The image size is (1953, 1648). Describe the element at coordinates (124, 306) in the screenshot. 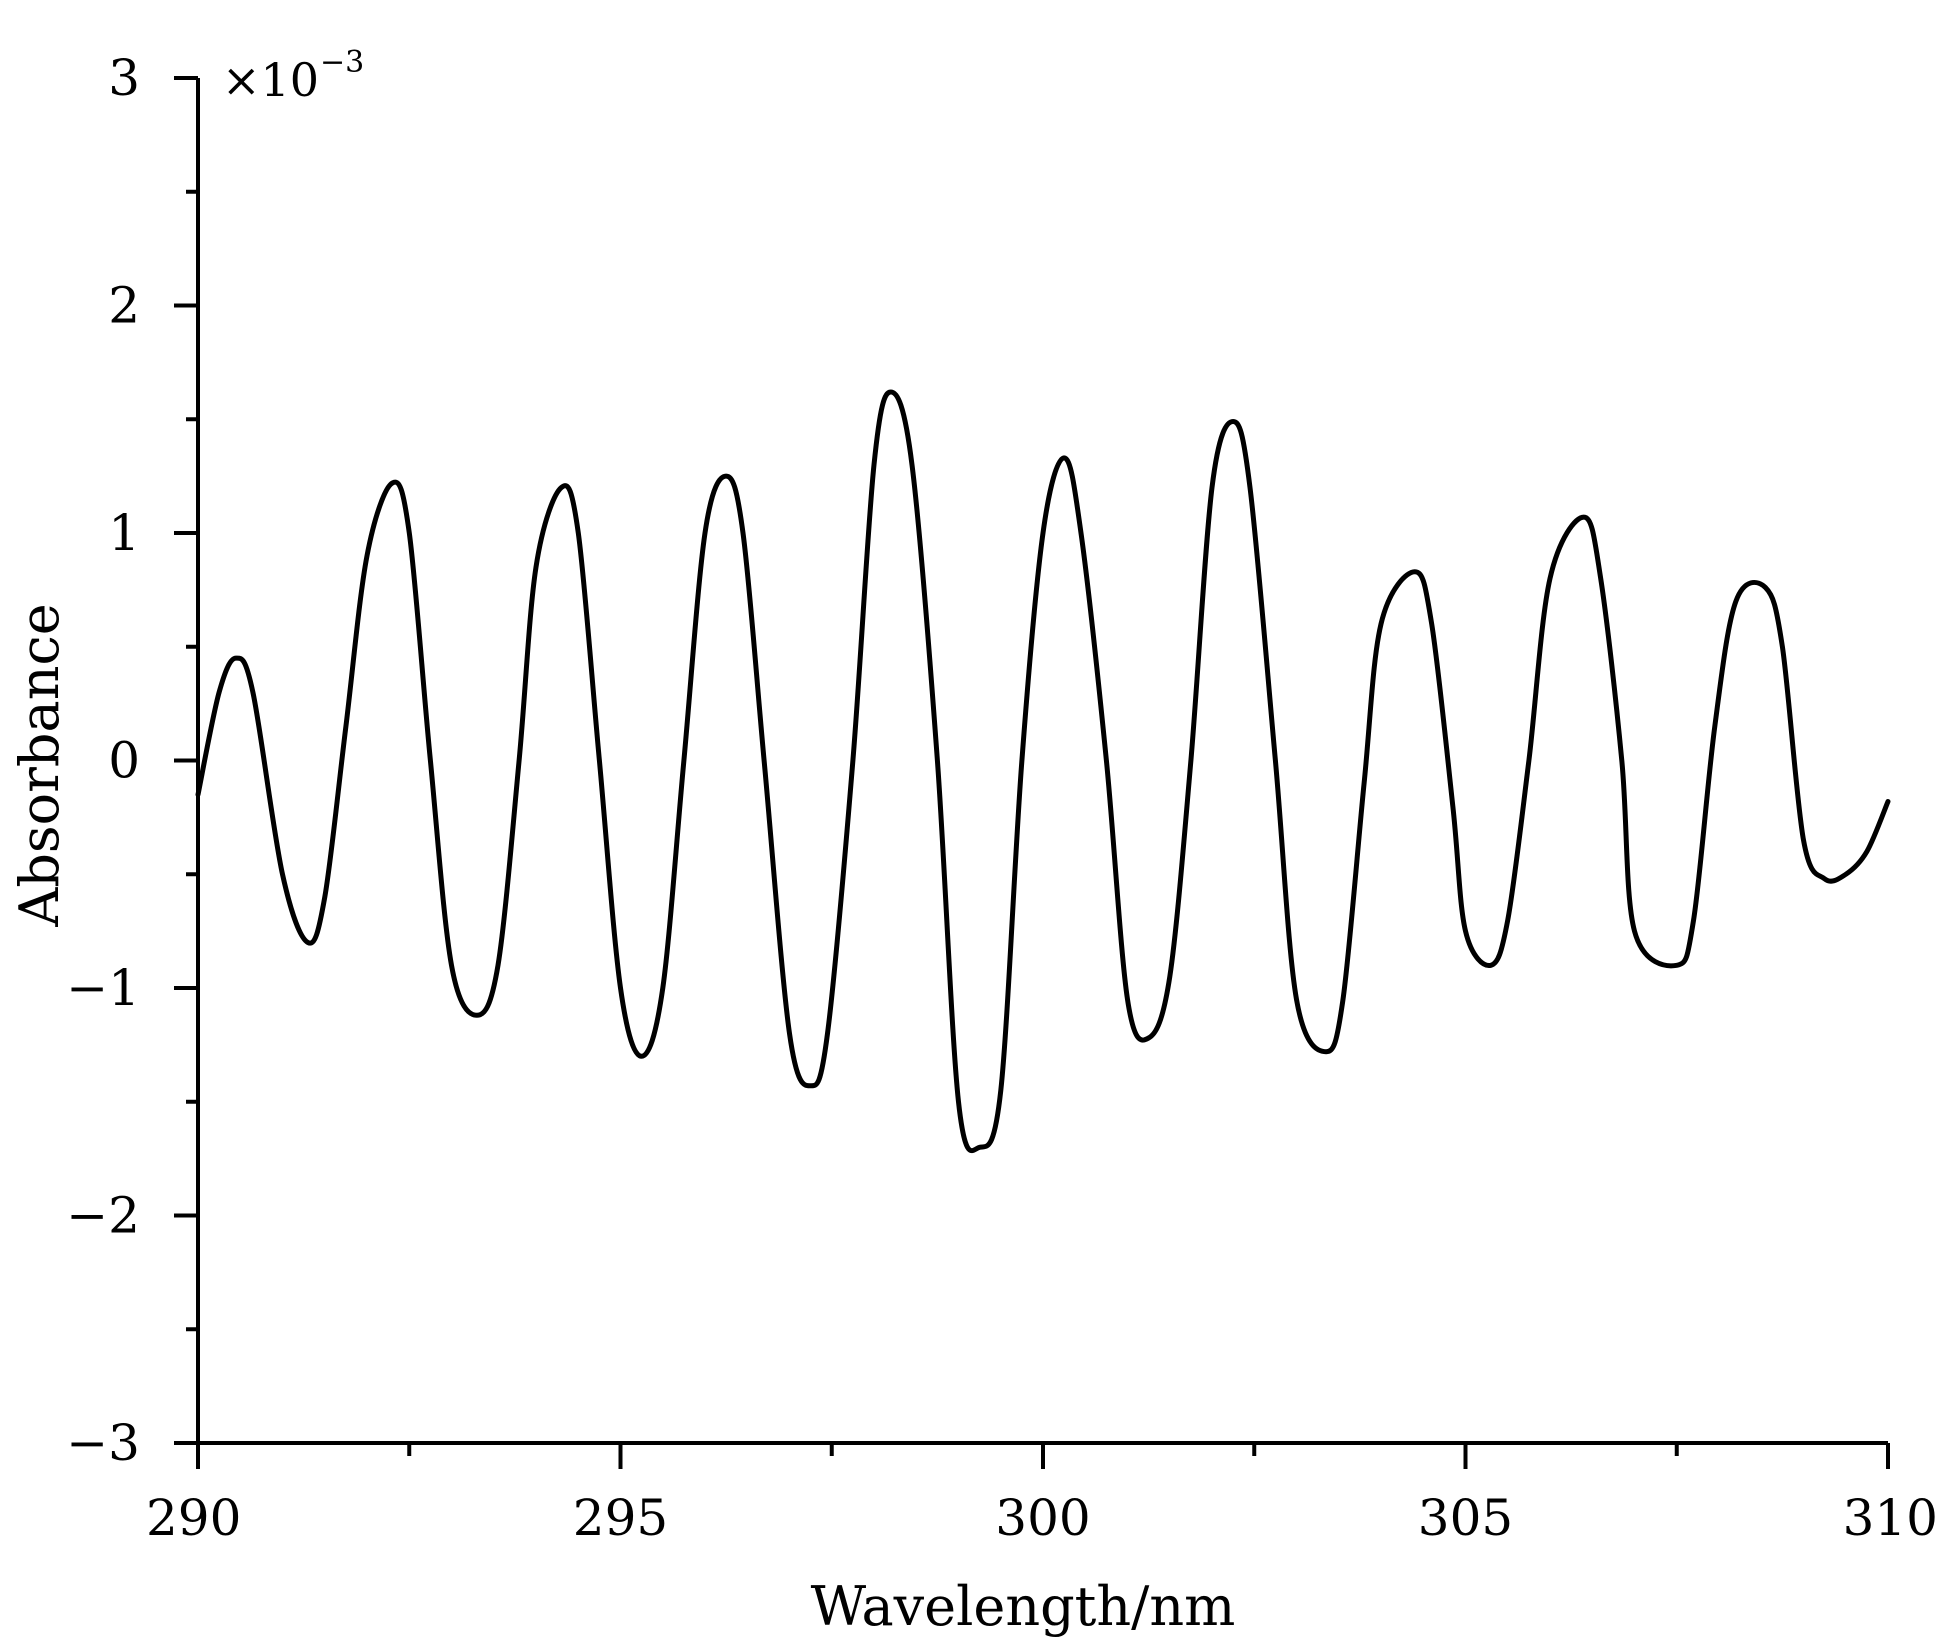

I see `y-tick-label: 2` at that location.